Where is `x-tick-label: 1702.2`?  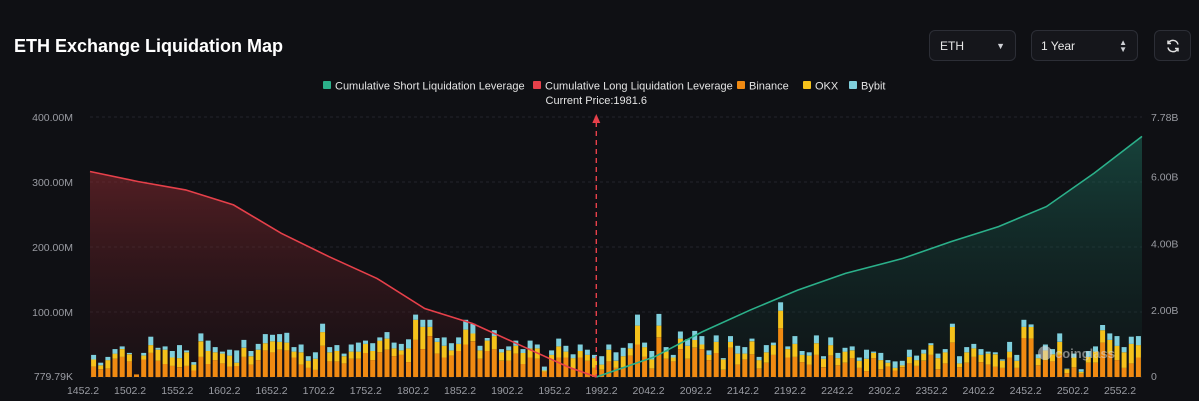 x-tick-label: 1702.2 is located at coordinates (319, 391).